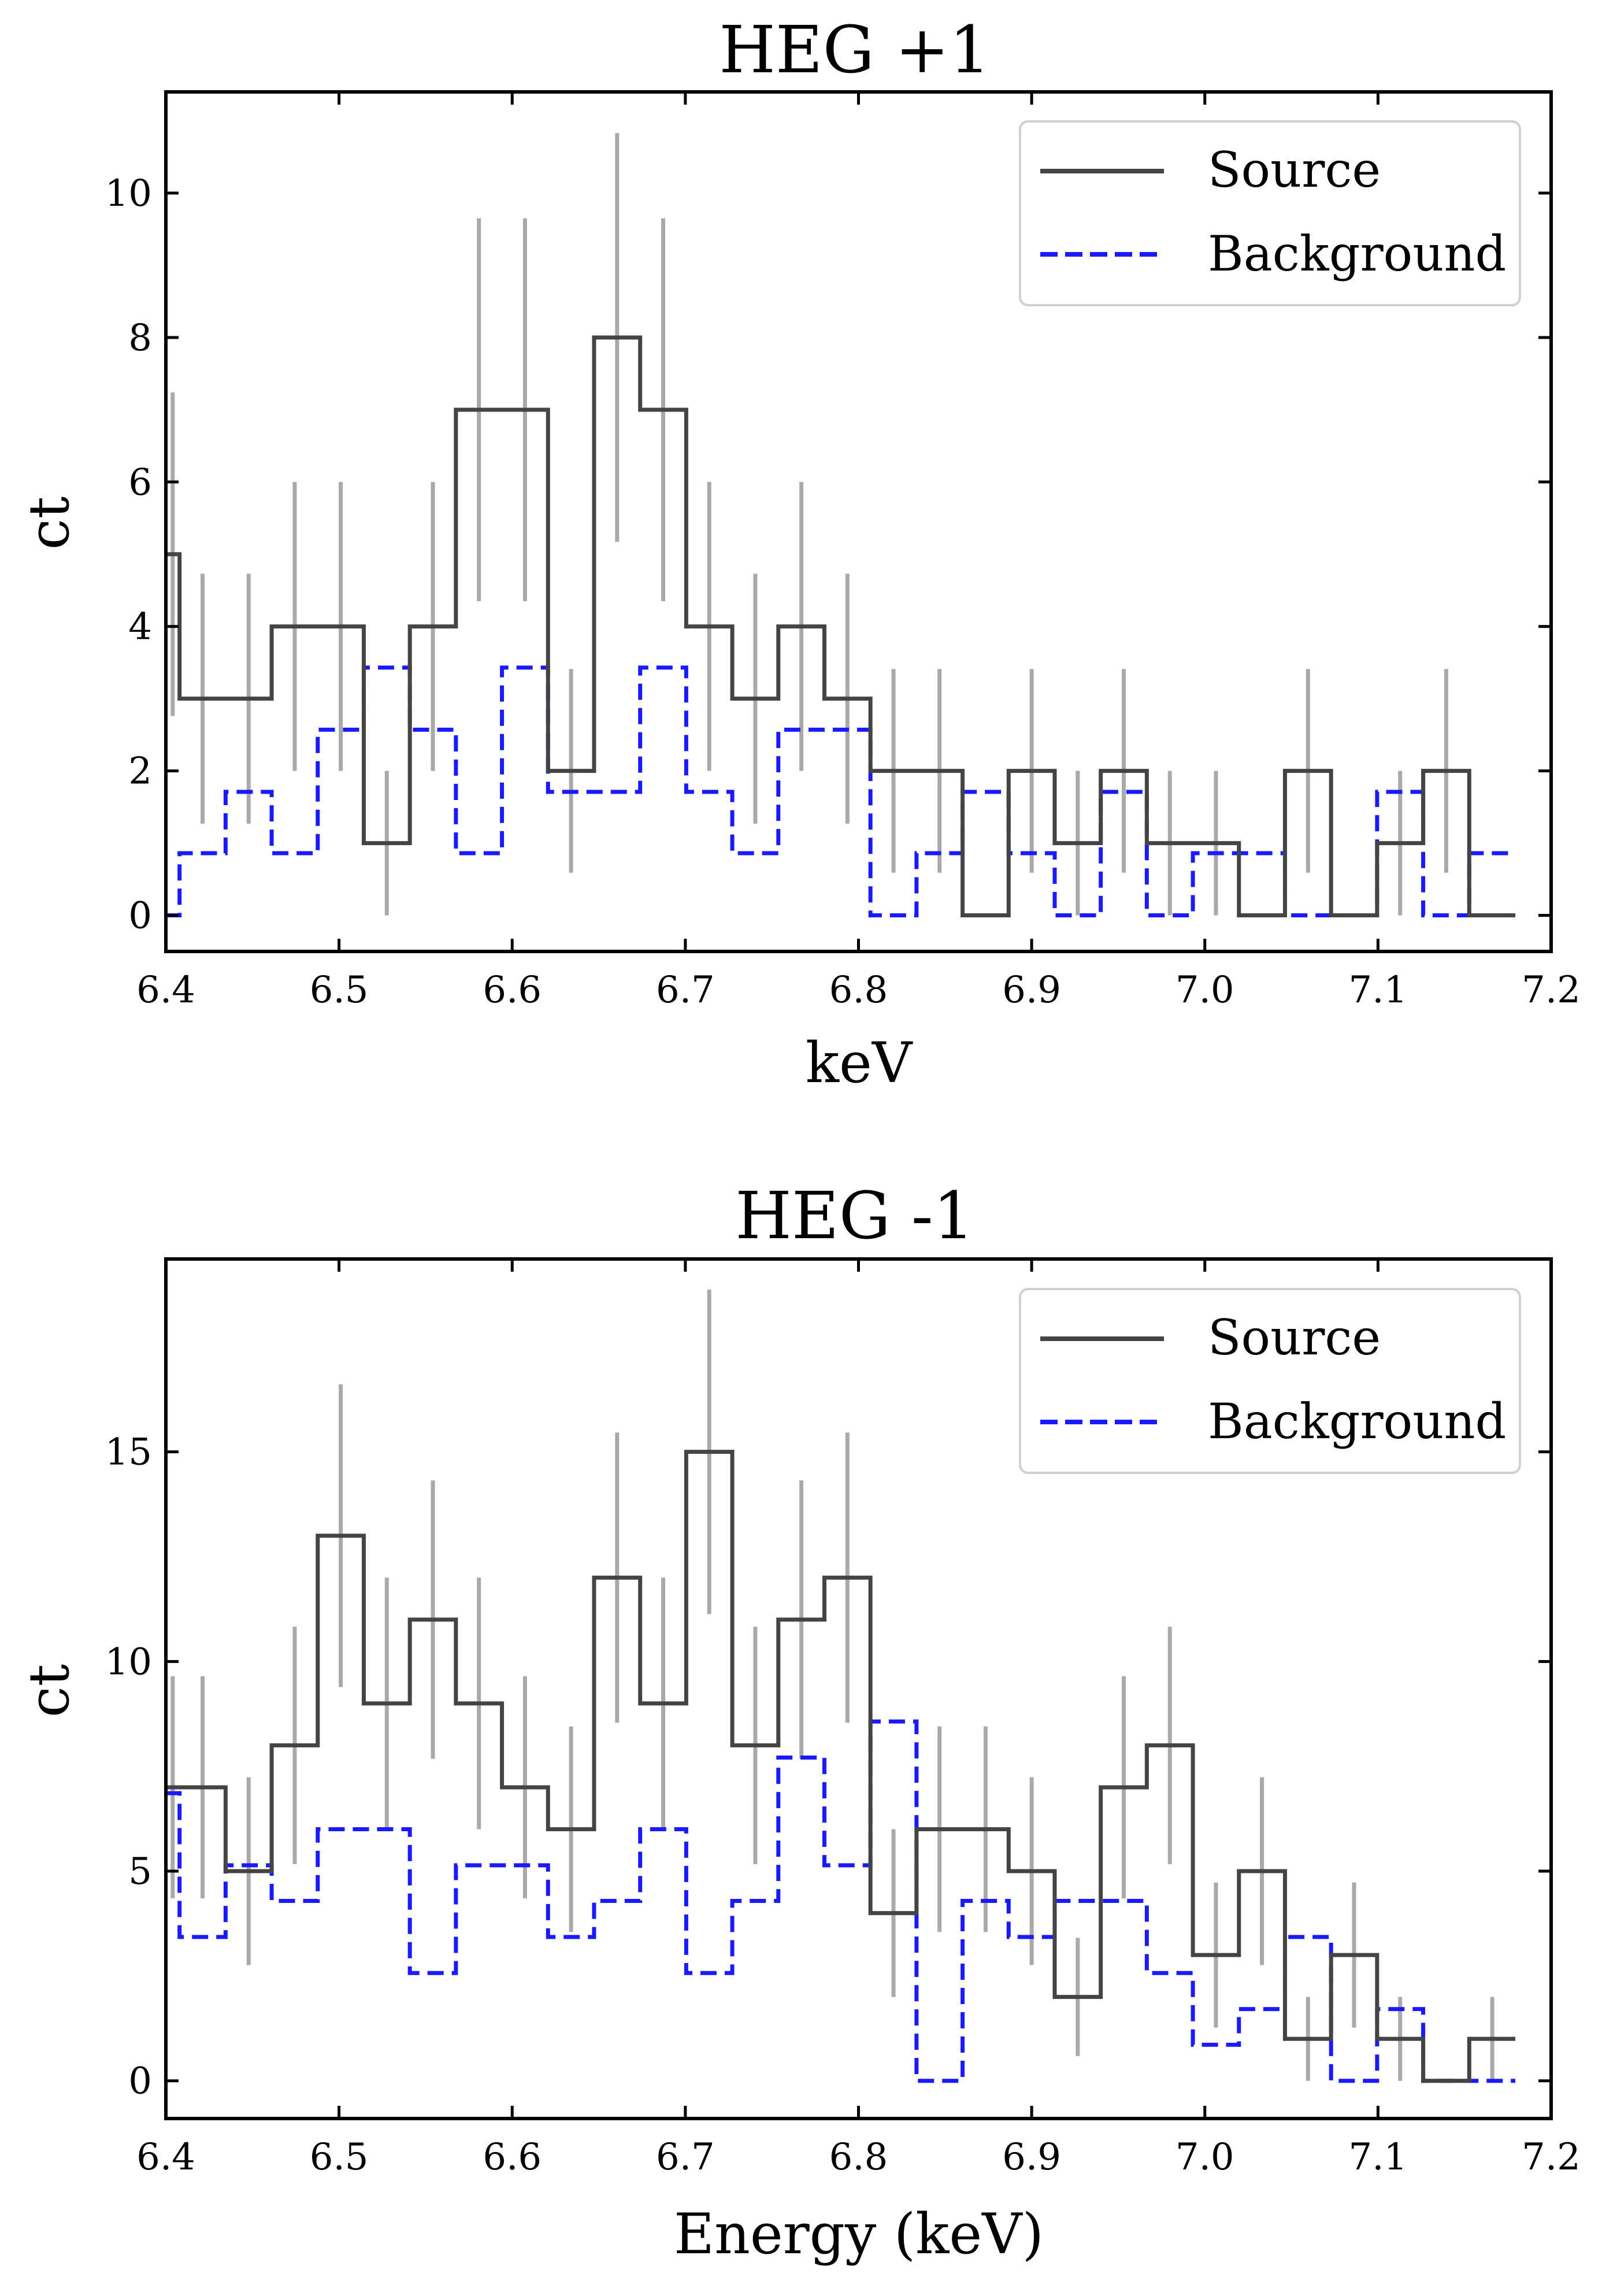 This screenshot has height=2296, width=1602. What do you see at coordinates (855, 50) in the screenshot?
I see `chart-title: HEG +1` at bounding box center [855, 50].